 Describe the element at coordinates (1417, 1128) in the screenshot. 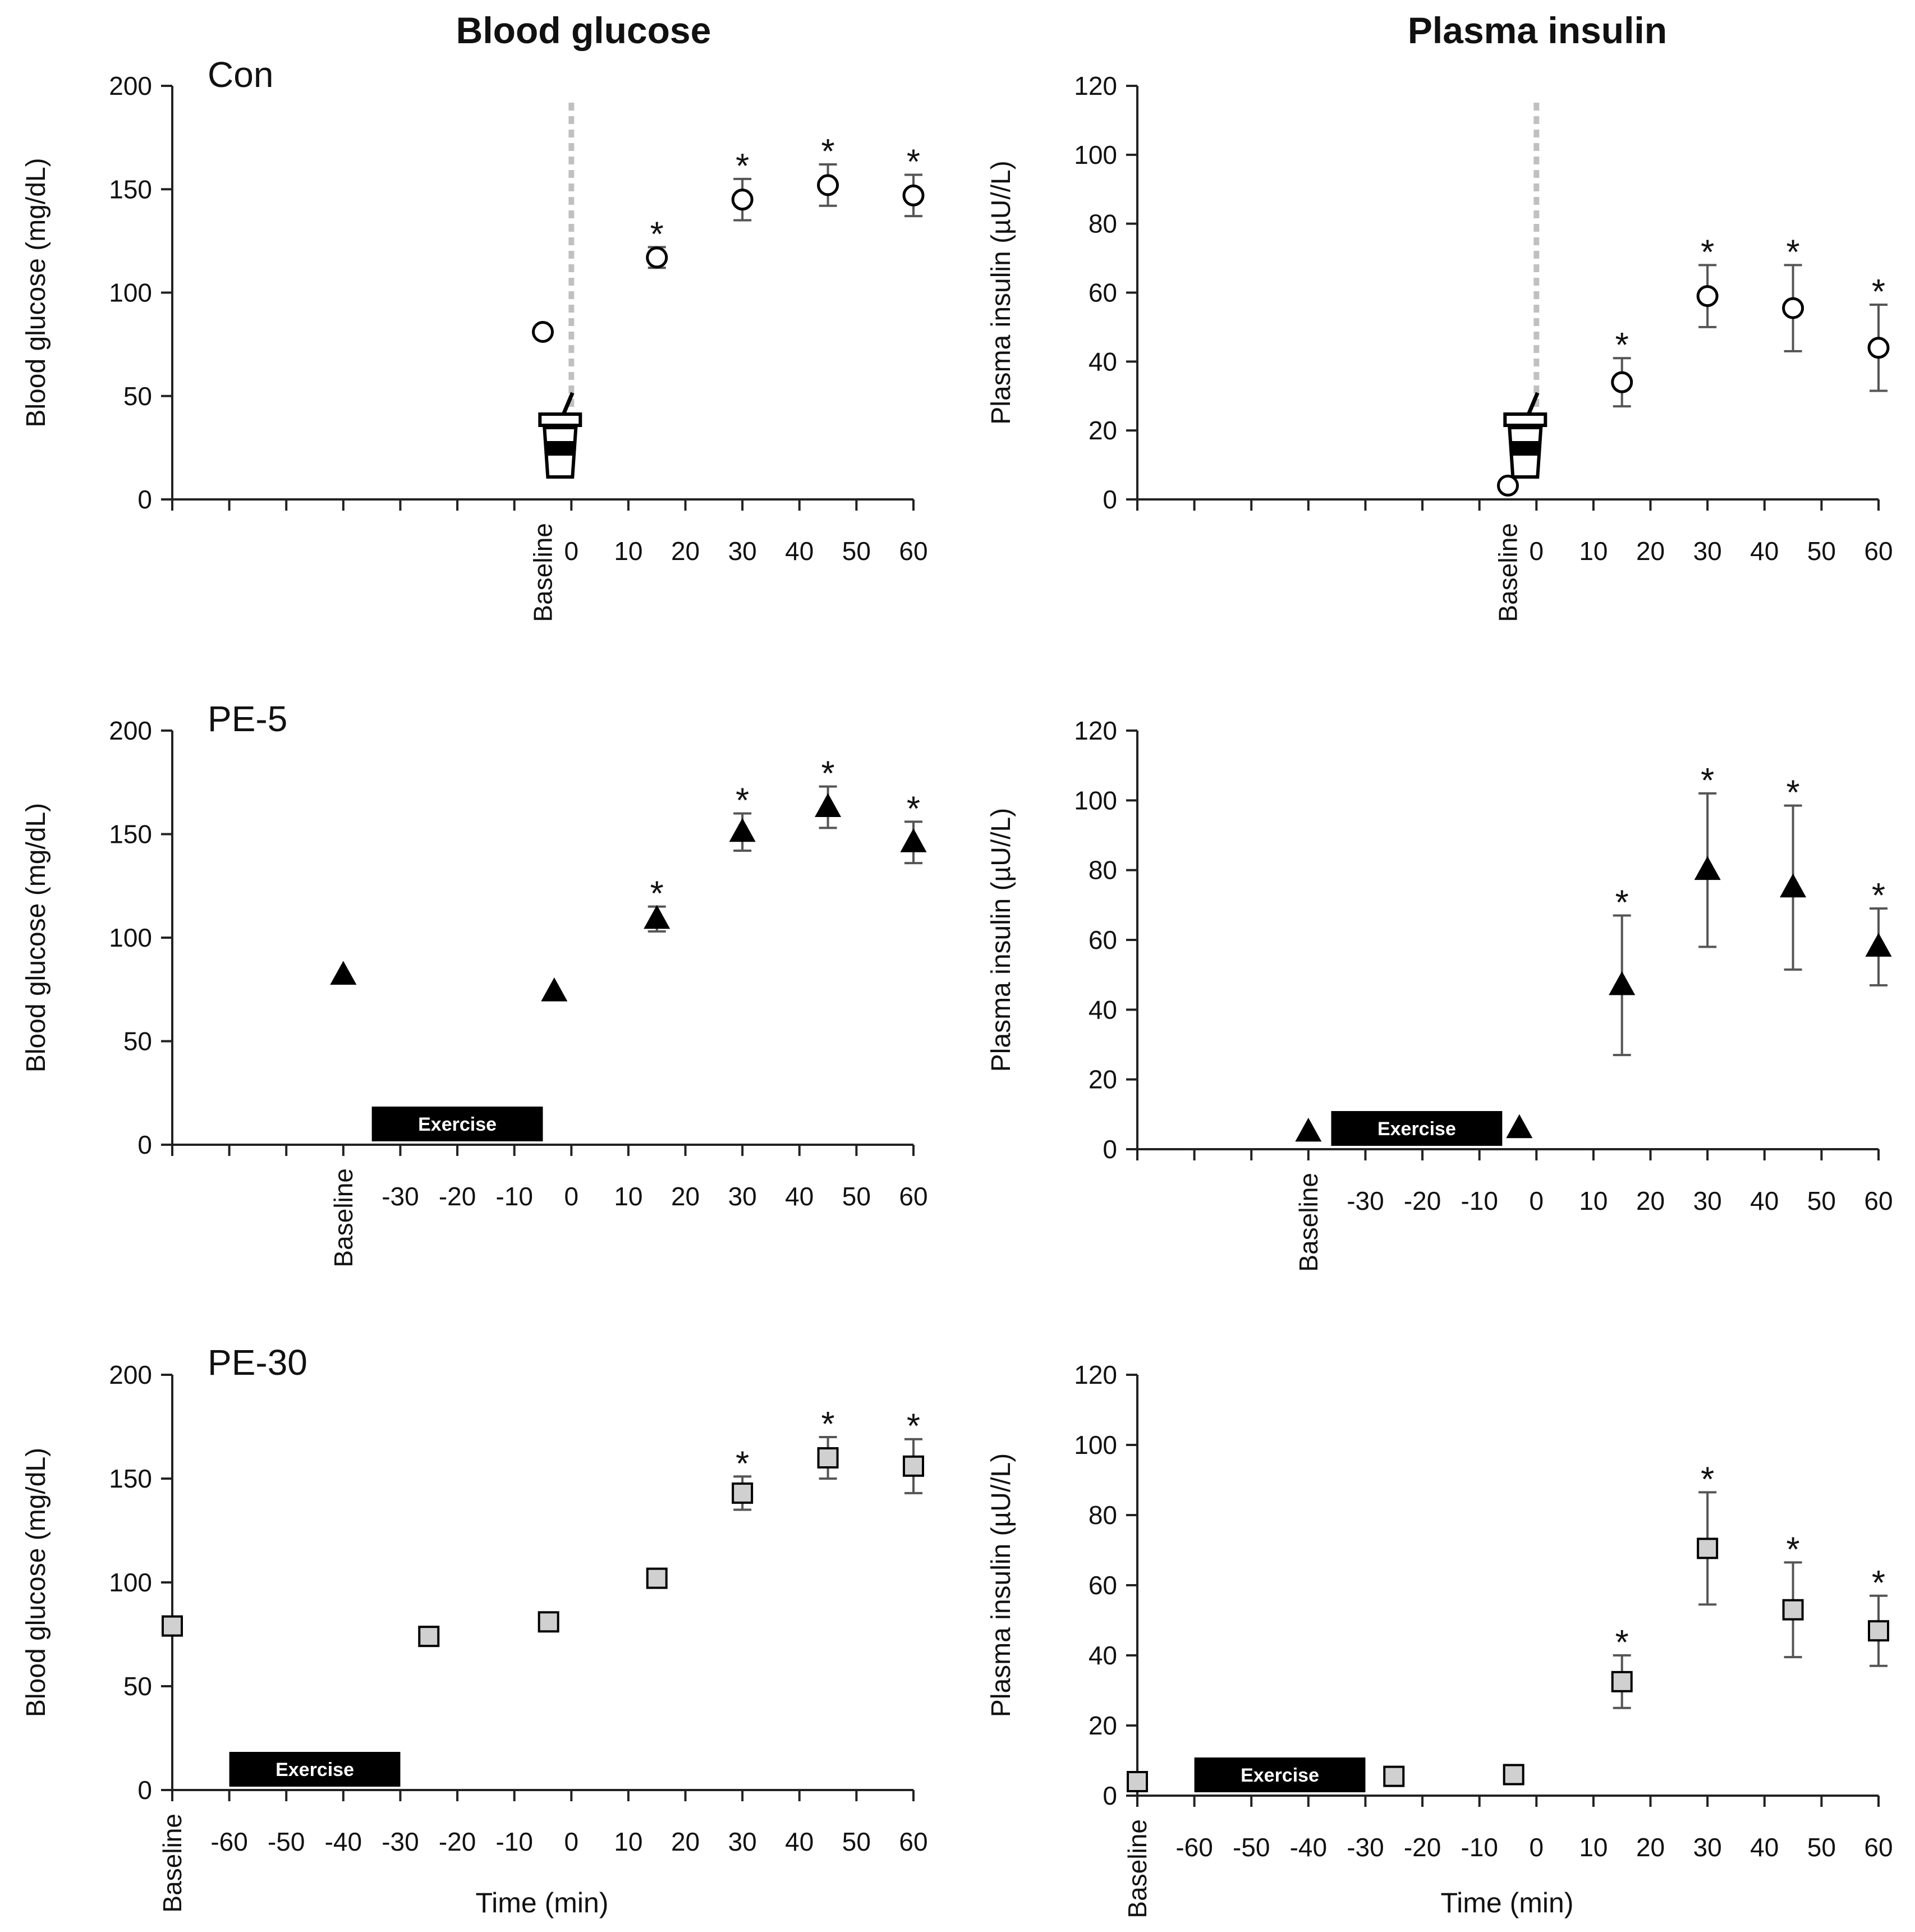

I see `pe5-insulin-exercise-bar` at that location.